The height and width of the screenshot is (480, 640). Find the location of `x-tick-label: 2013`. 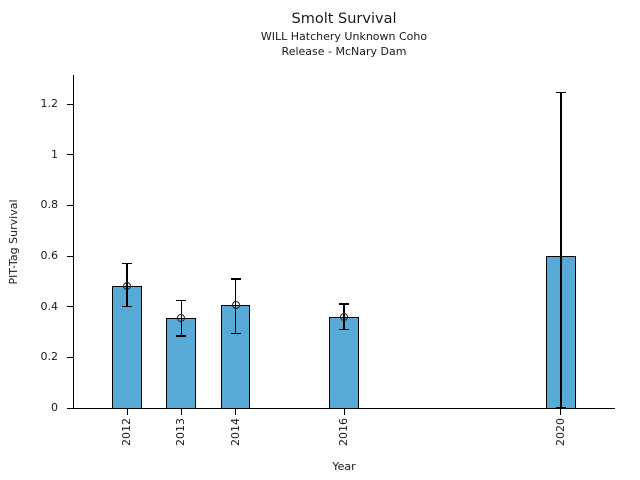

x-tick-label: 2013 is located at coordinates (181, 432).